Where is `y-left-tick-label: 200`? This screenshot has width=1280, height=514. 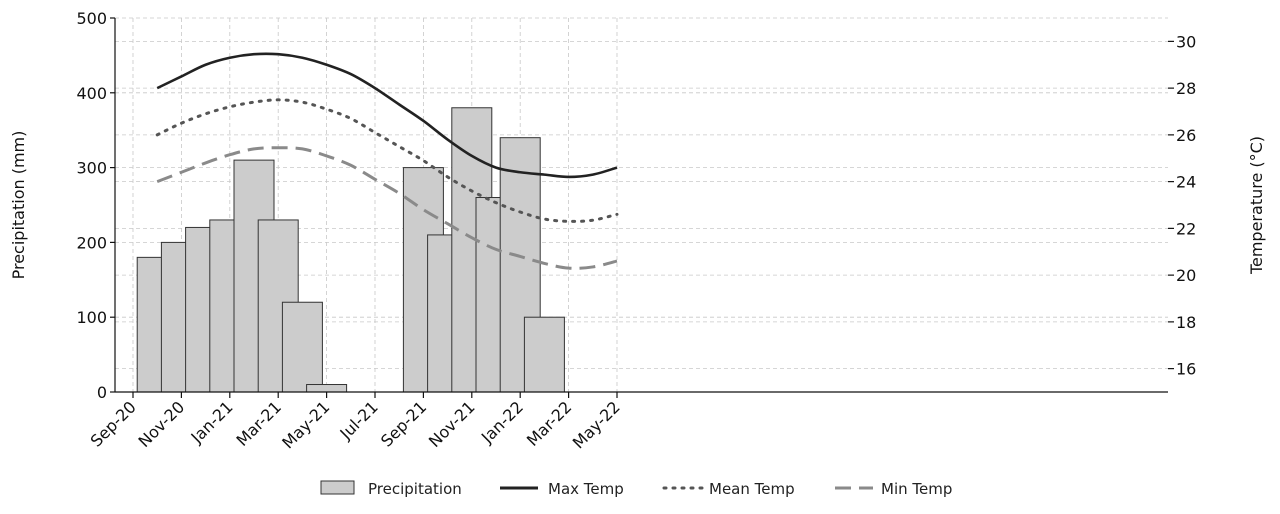
y-left-tick-label: 200 is located at coordinates (91, 242).